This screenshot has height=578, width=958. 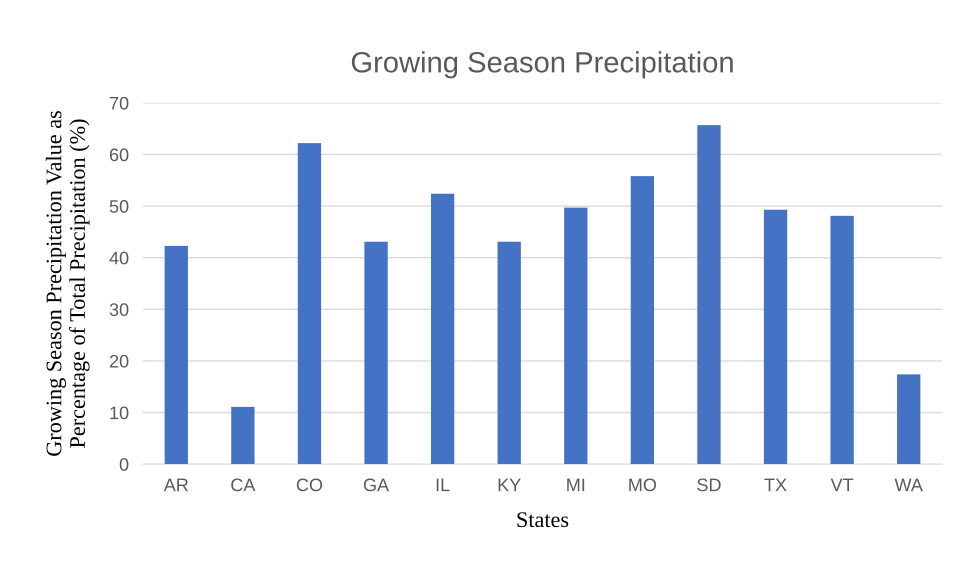 I want to click on y-tick-label: 60, so click(x=119, y=155).